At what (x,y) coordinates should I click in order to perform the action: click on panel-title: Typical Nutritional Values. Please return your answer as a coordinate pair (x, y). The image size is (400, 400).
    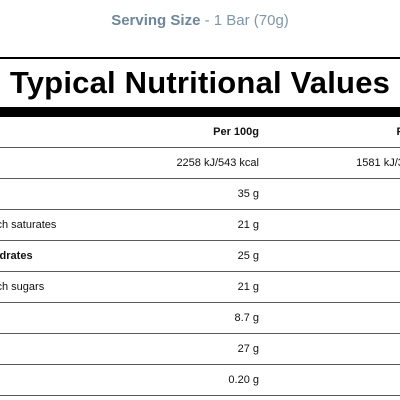
    Looking at the image, I should click on (200, 82).